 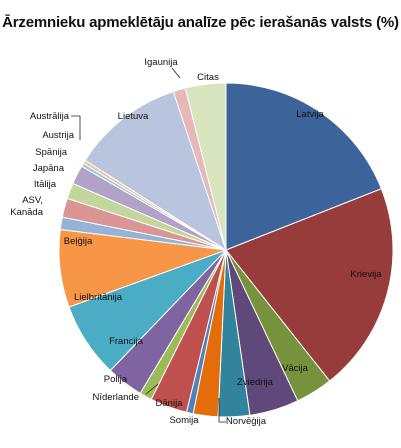 I want to click on slice-label-18: Lietuva, so click(x=133, y=116).